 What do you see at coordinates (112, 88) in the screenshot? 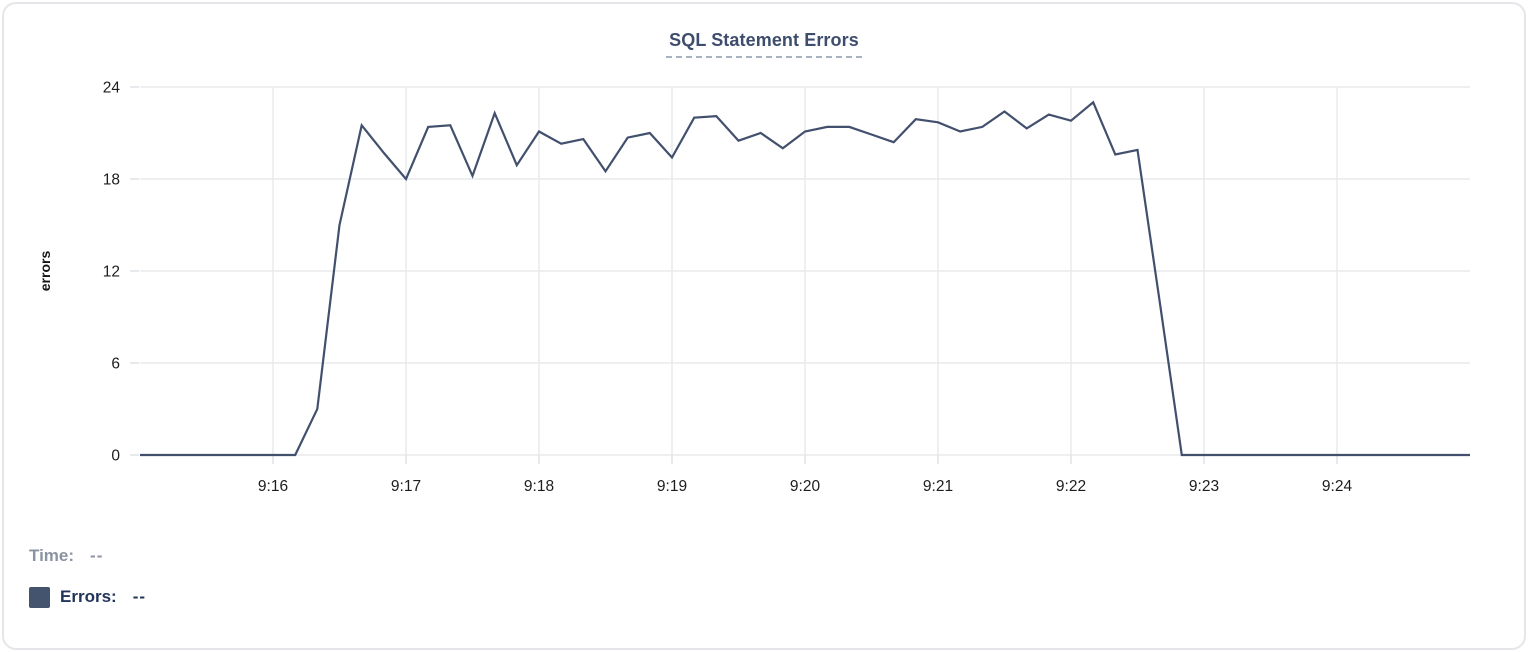
I see `y-tick-label: 24` at bounding box center [112, 88].